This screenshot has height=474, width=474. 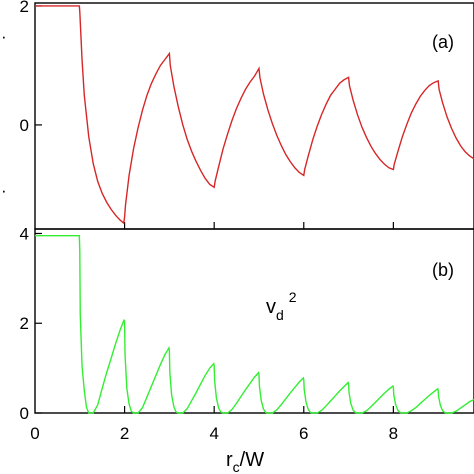 What do you see at coordinates (229, 460) in the screenshot?
I see `xlabel-base: r` at bounding box center [229, 460].